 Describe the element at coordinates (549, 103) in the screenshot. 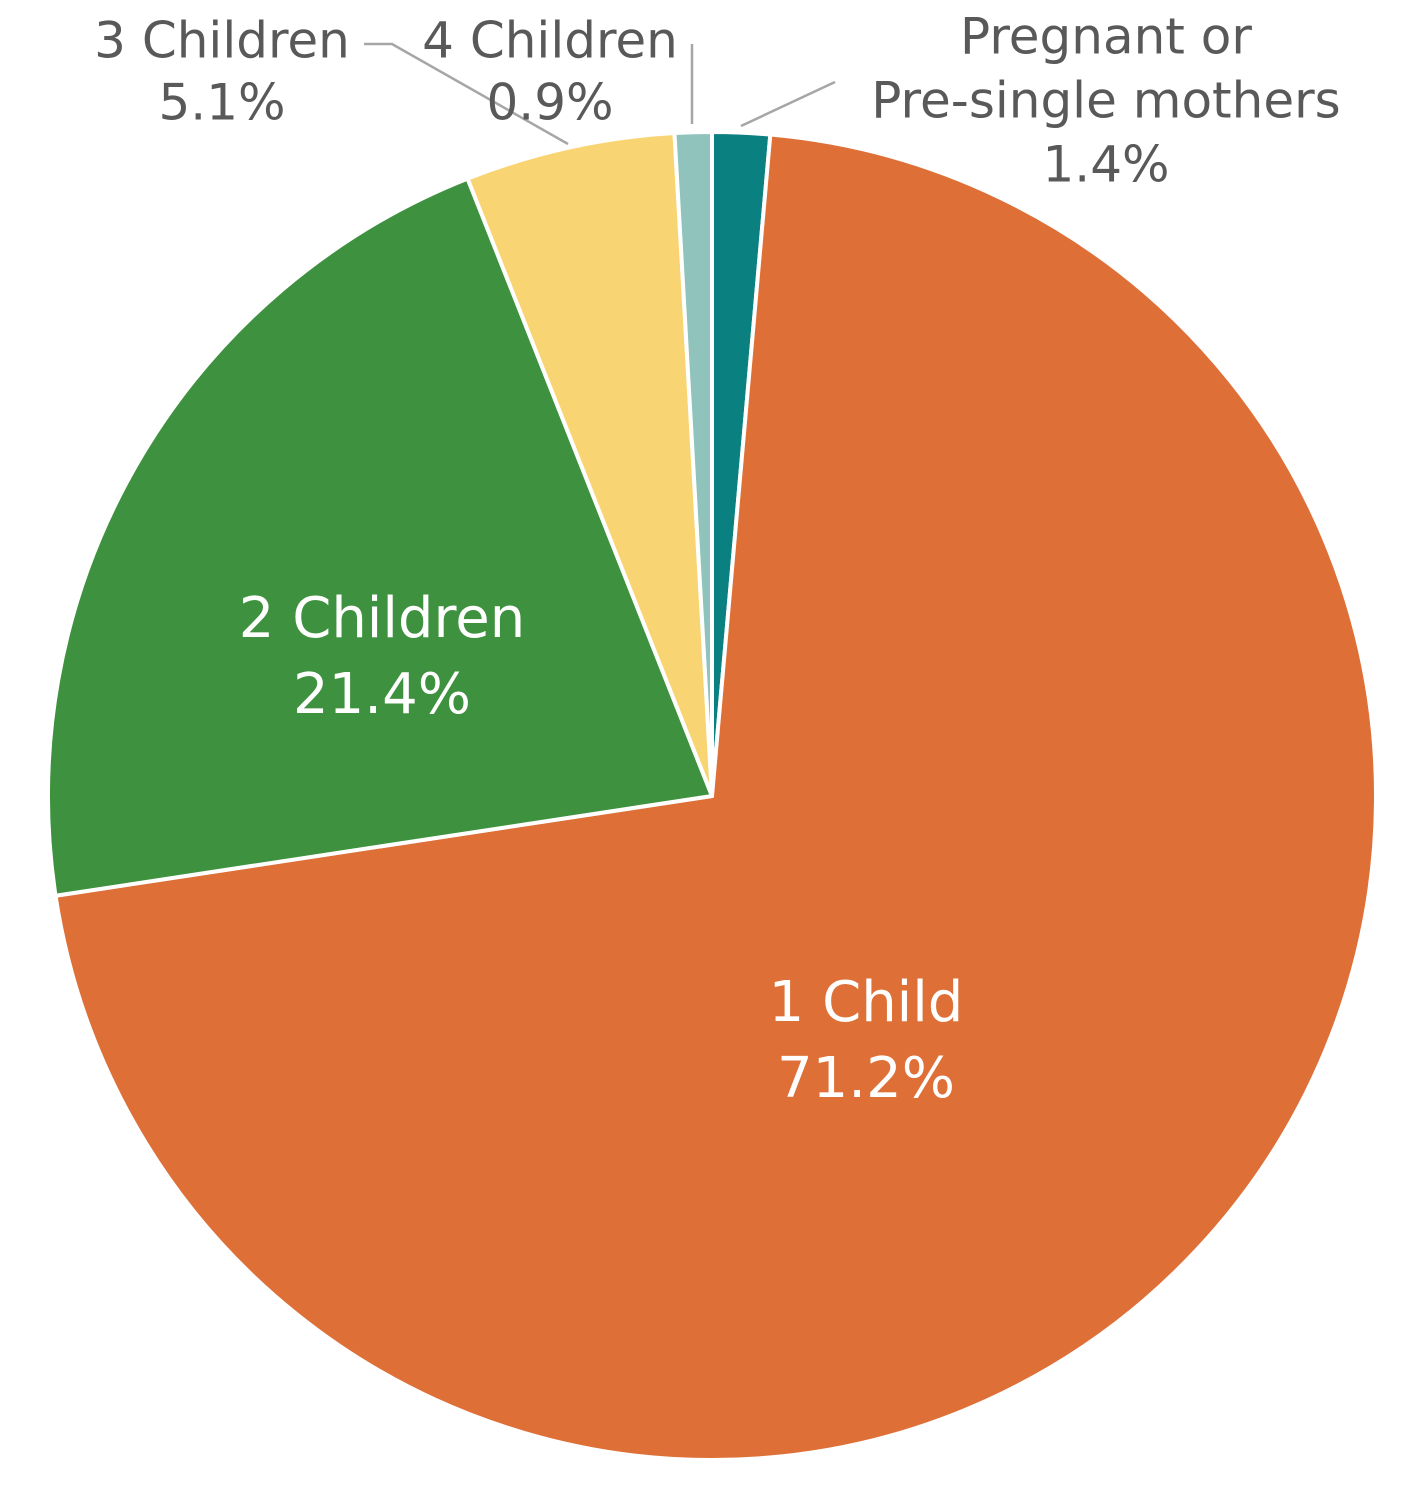

I see `data-label-4-children: 0.9%` at that location.